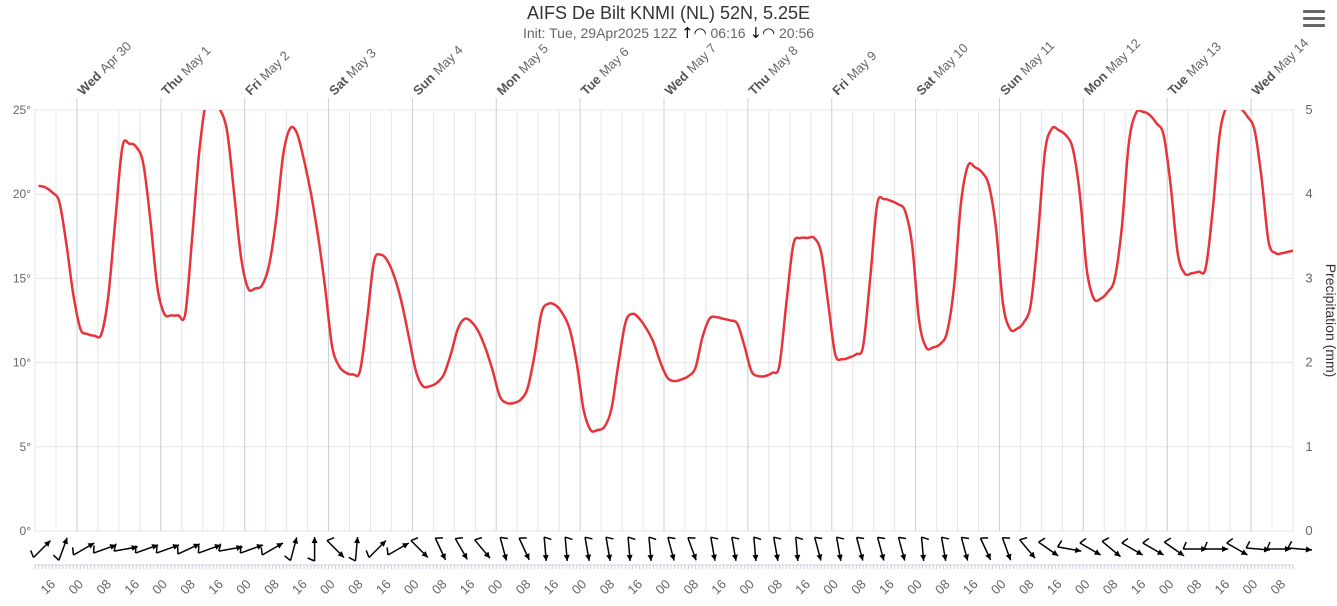  I want to click on day-date: May 11, so click(1037, 58).